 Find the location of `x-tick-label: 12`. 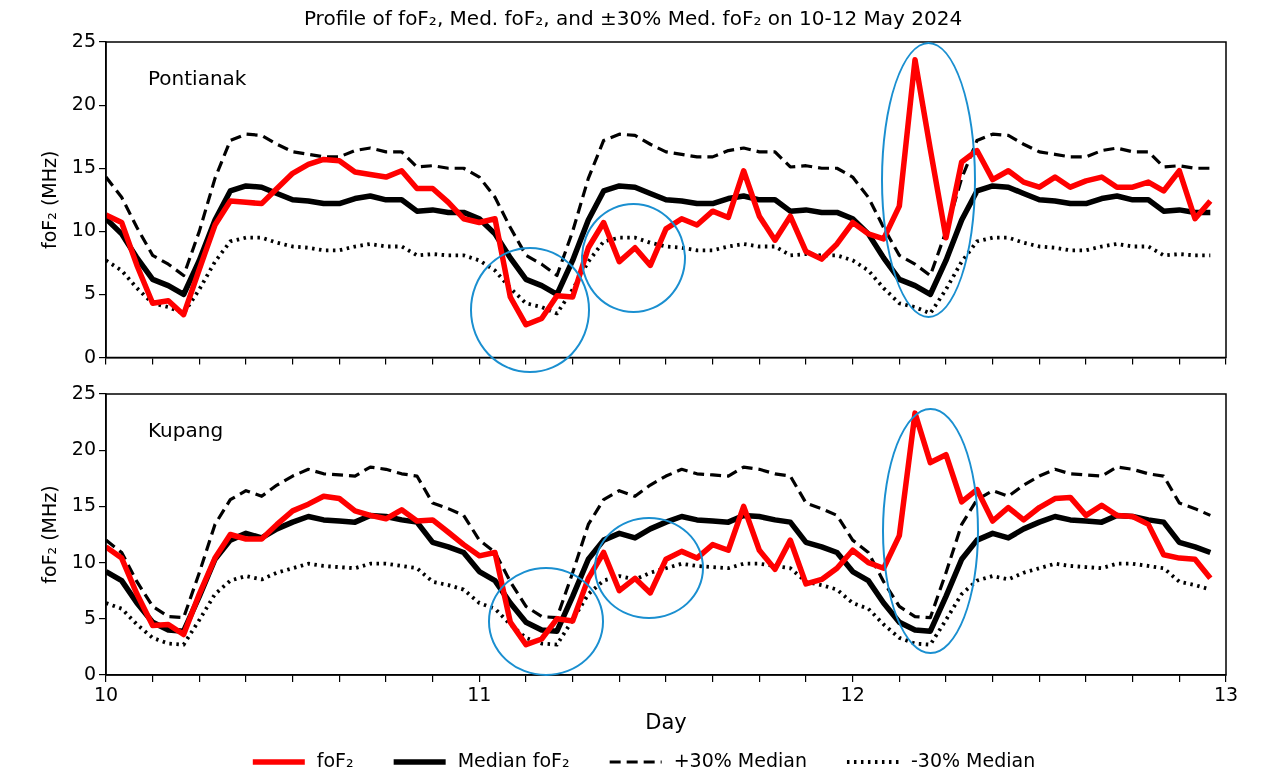

x-tick-label: 12 is located at coordinates (852, 694).